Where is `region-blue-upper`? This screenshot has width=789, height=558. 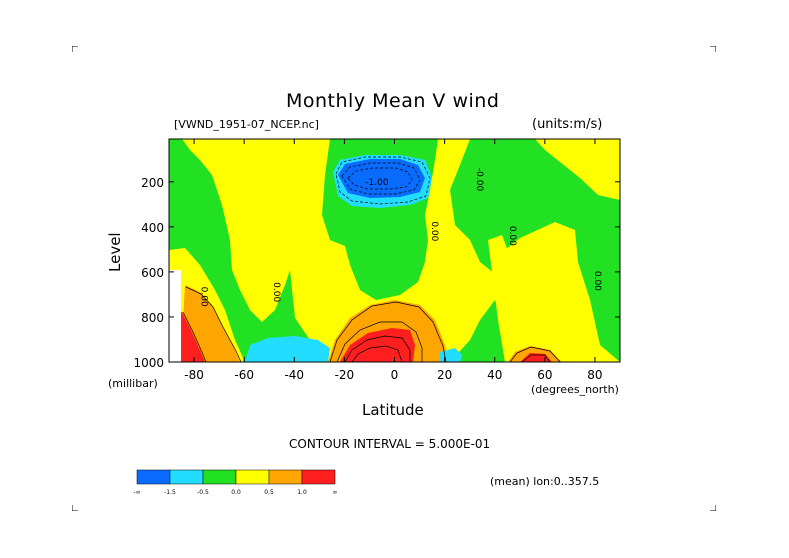 region-blue-upper is located at coordinates (381, 178).